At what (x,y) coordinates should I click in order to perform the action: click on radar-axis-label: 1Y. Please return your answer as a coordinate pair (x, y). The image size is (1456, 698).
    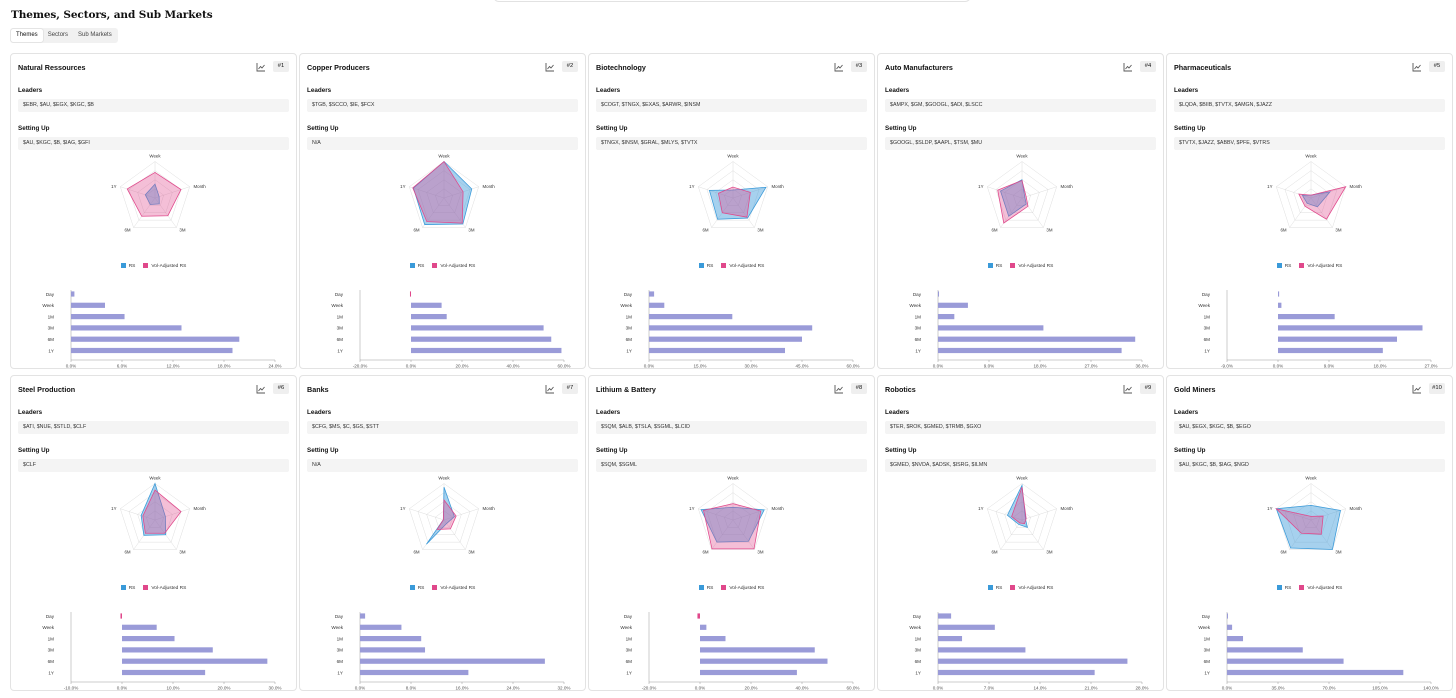
    Looking at the image, I should click on (691, 508).